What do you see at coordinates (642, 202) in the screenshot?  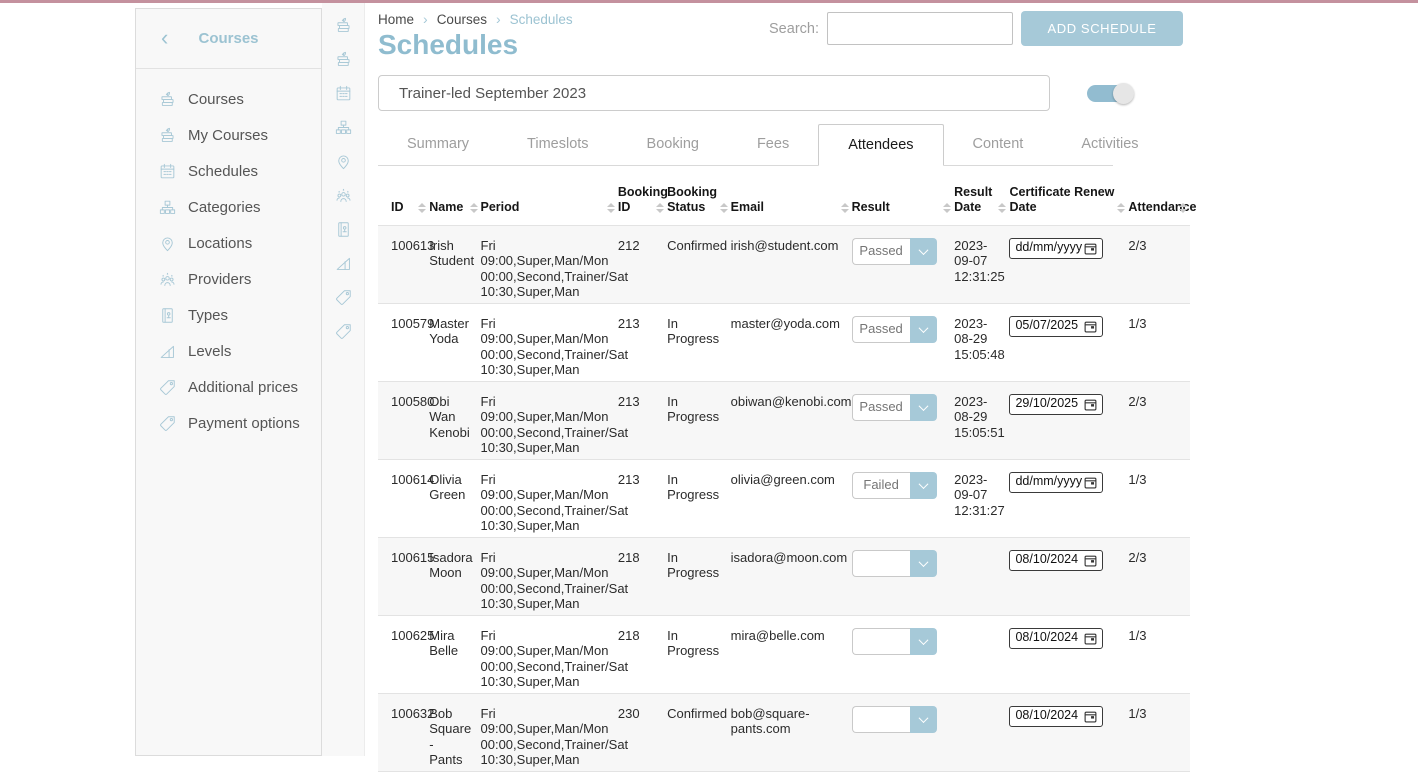 I see `column-header-booking-id: Booking ID` at bounding box center [642, 202].